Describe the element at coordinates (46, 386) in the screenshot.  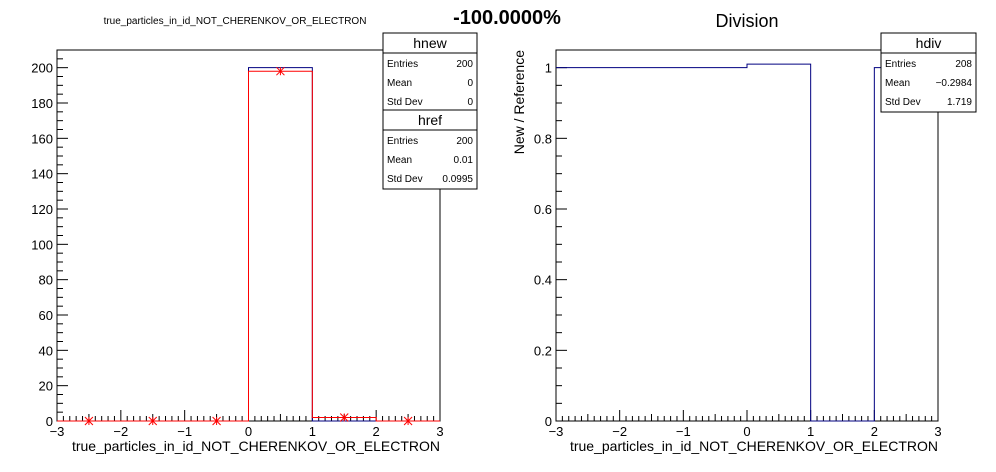
I see `y-tick-label: 20` at that location.